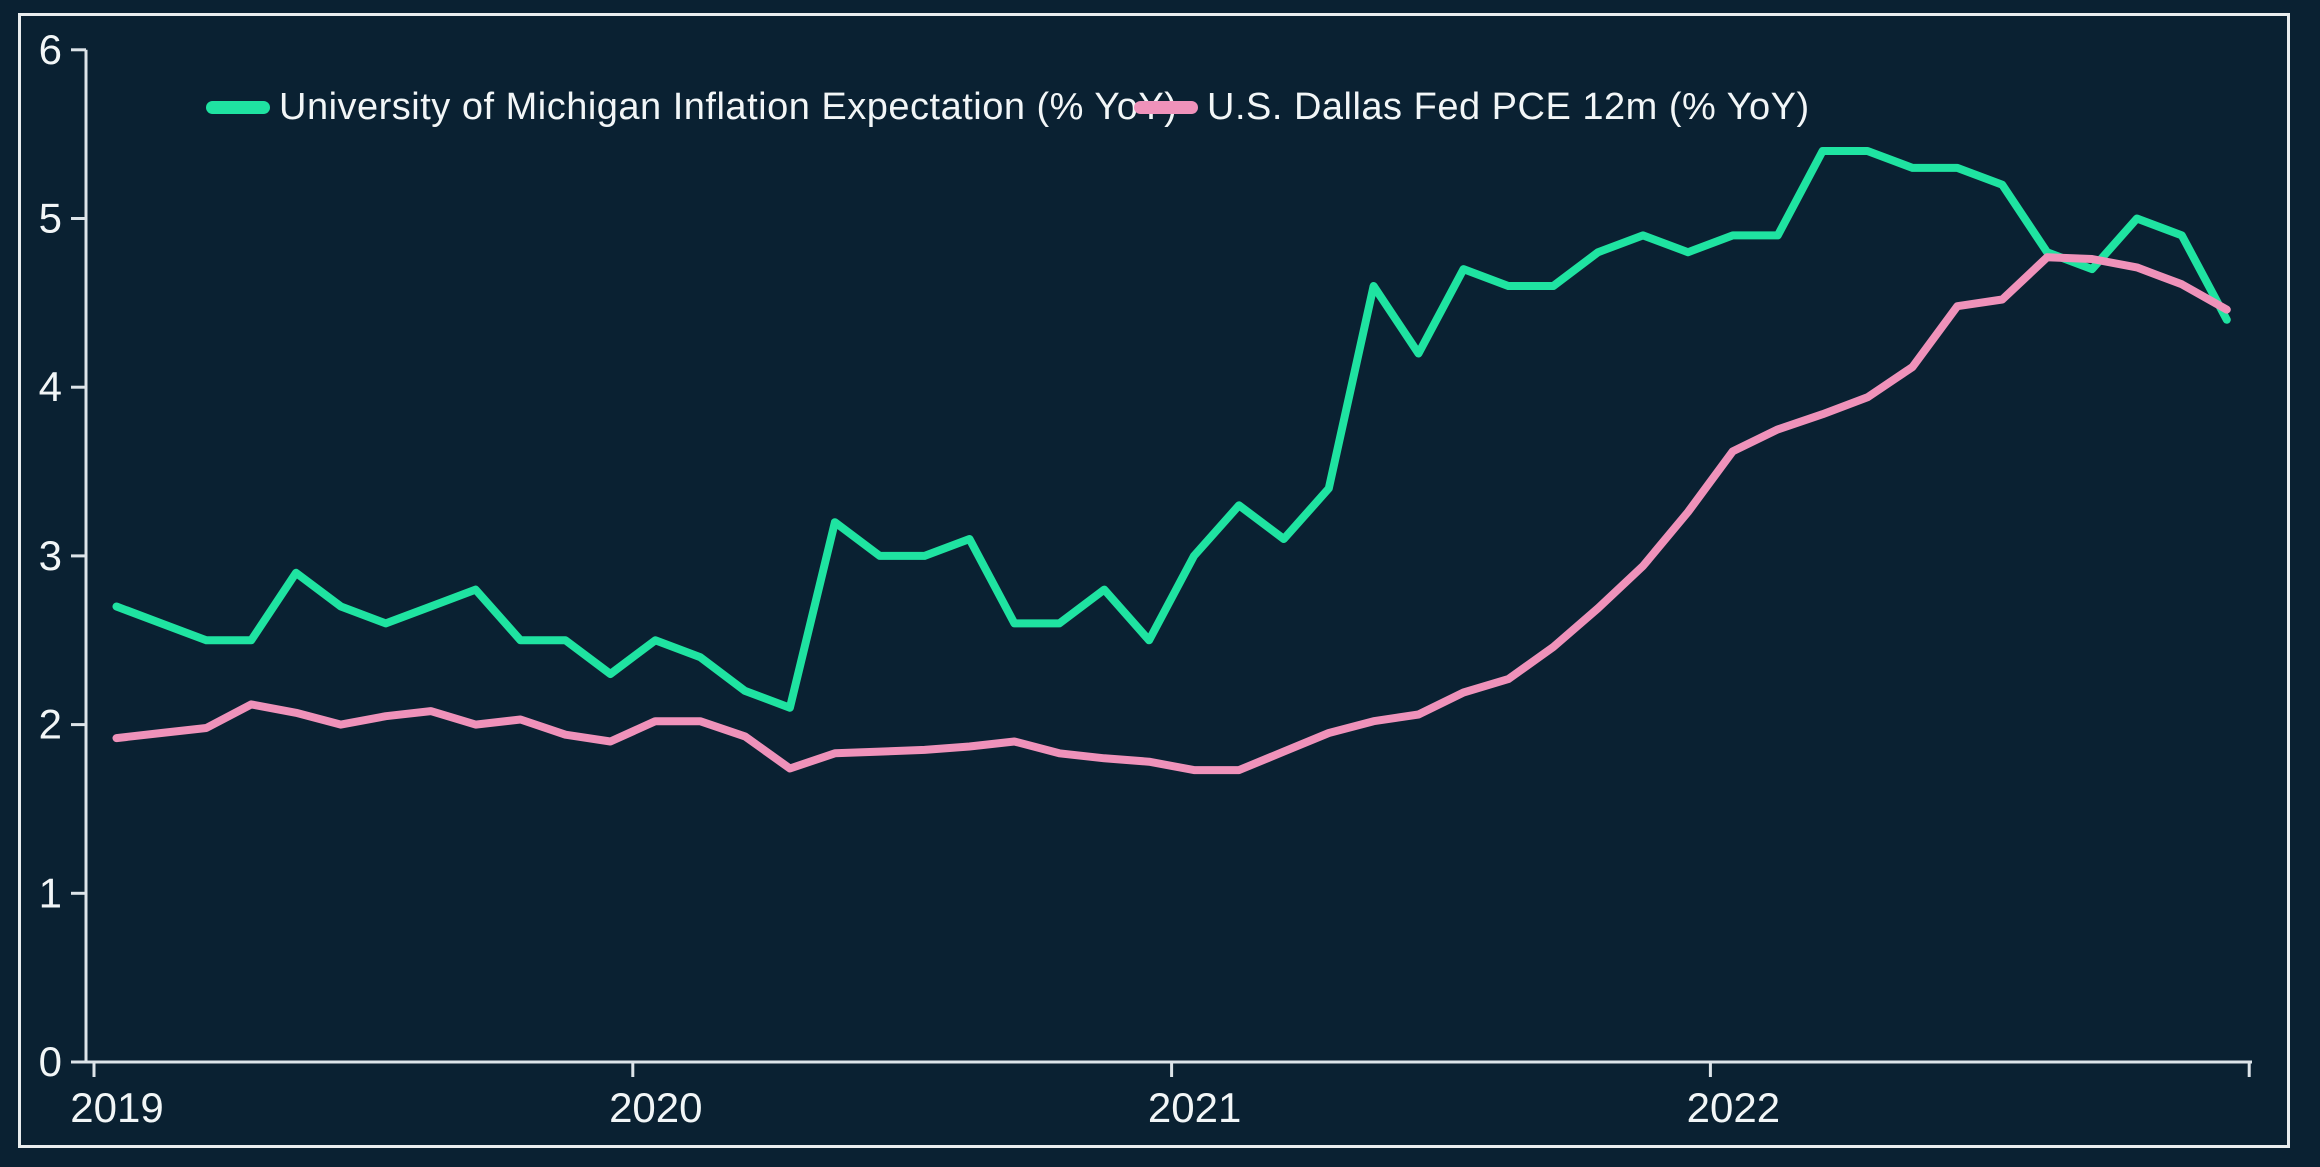 The image size is (2320, 1167). What do you see at coordinates (238, 107) in the screenshot?
I see `legend-swatch-umich` at bounding box center [238, 107].